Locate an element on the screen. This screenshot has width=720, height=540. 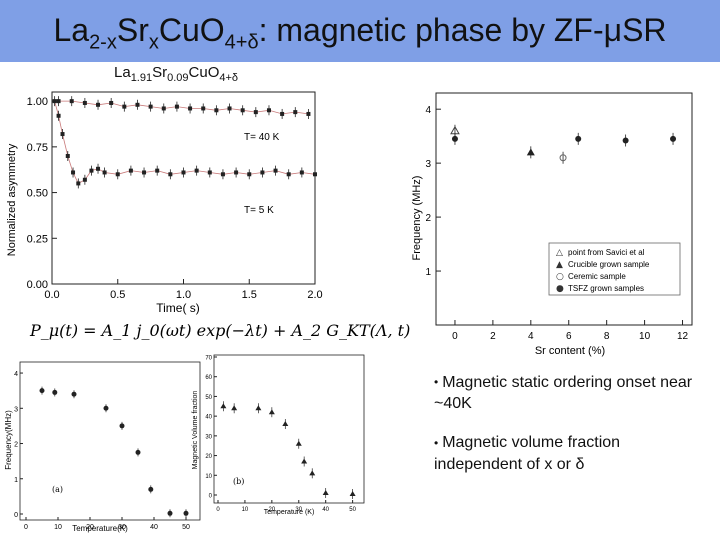
temp-freq-ylabel: Frequency(MHz) is located at coordinates (8, 440).